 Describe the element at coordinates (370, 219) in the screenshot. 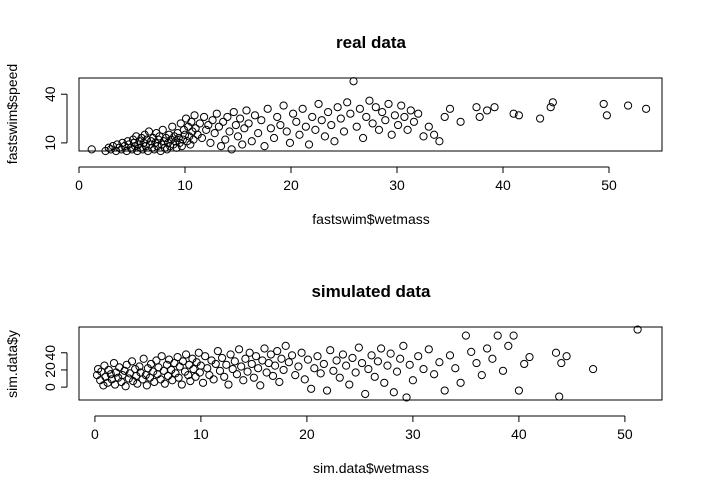

I see `panel1-x-axis-label: fastswim$wetmass` at that location.